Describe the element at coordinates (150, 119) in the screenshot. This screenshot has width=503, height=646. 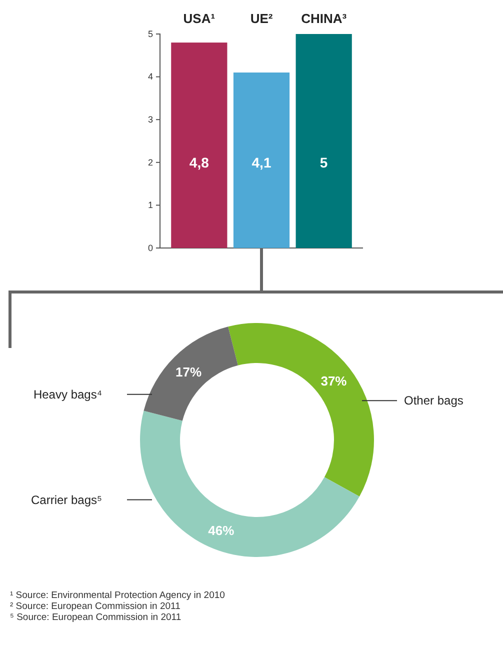
I see `y-tick-label: 3` at that location.